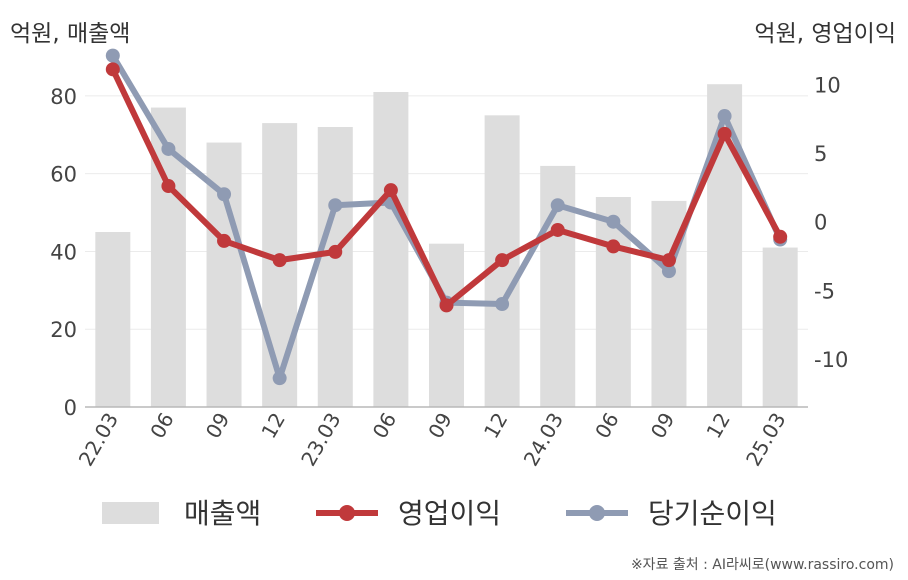 The height and width of the screenshot is (580, 908). What do you see at coordinates (347, 513) in the screenshot?
I see `legend-marker-영업이익` at bounding box center [347, 513].